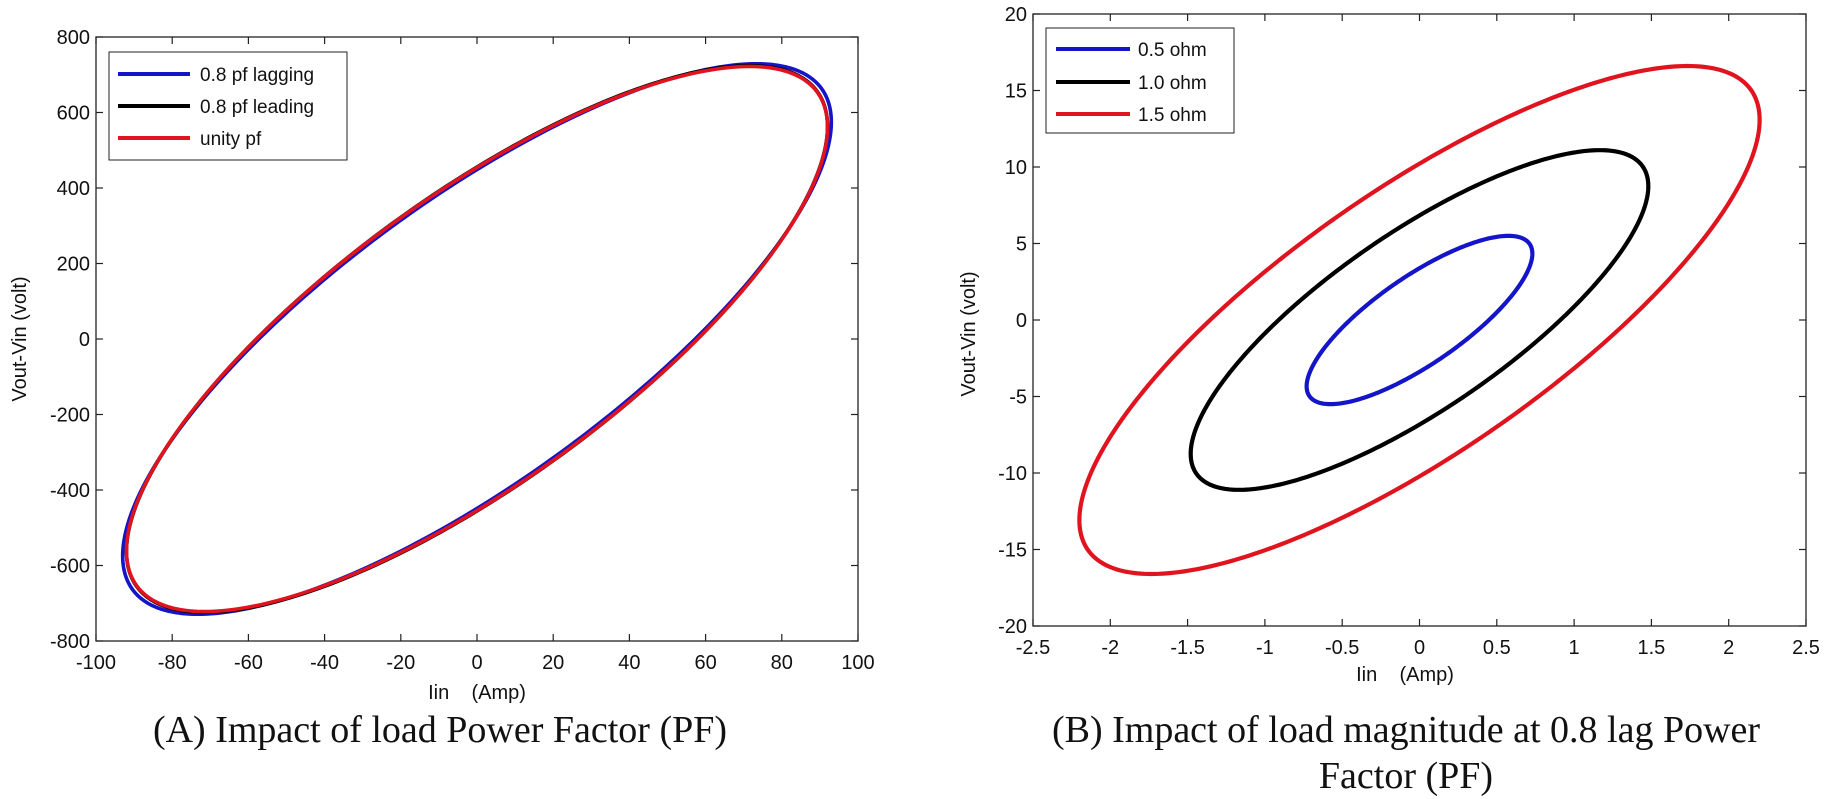  Describe the element at coordinates (1405, 675) in the screenshot. I see `chart-b-x-axis-label: Iin (Amp)` at that location.